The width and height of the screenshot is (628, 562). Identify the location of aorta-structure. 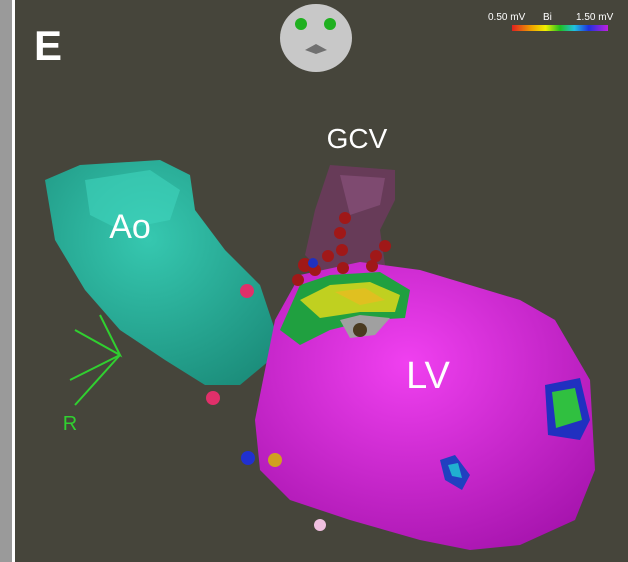
(160, 272).